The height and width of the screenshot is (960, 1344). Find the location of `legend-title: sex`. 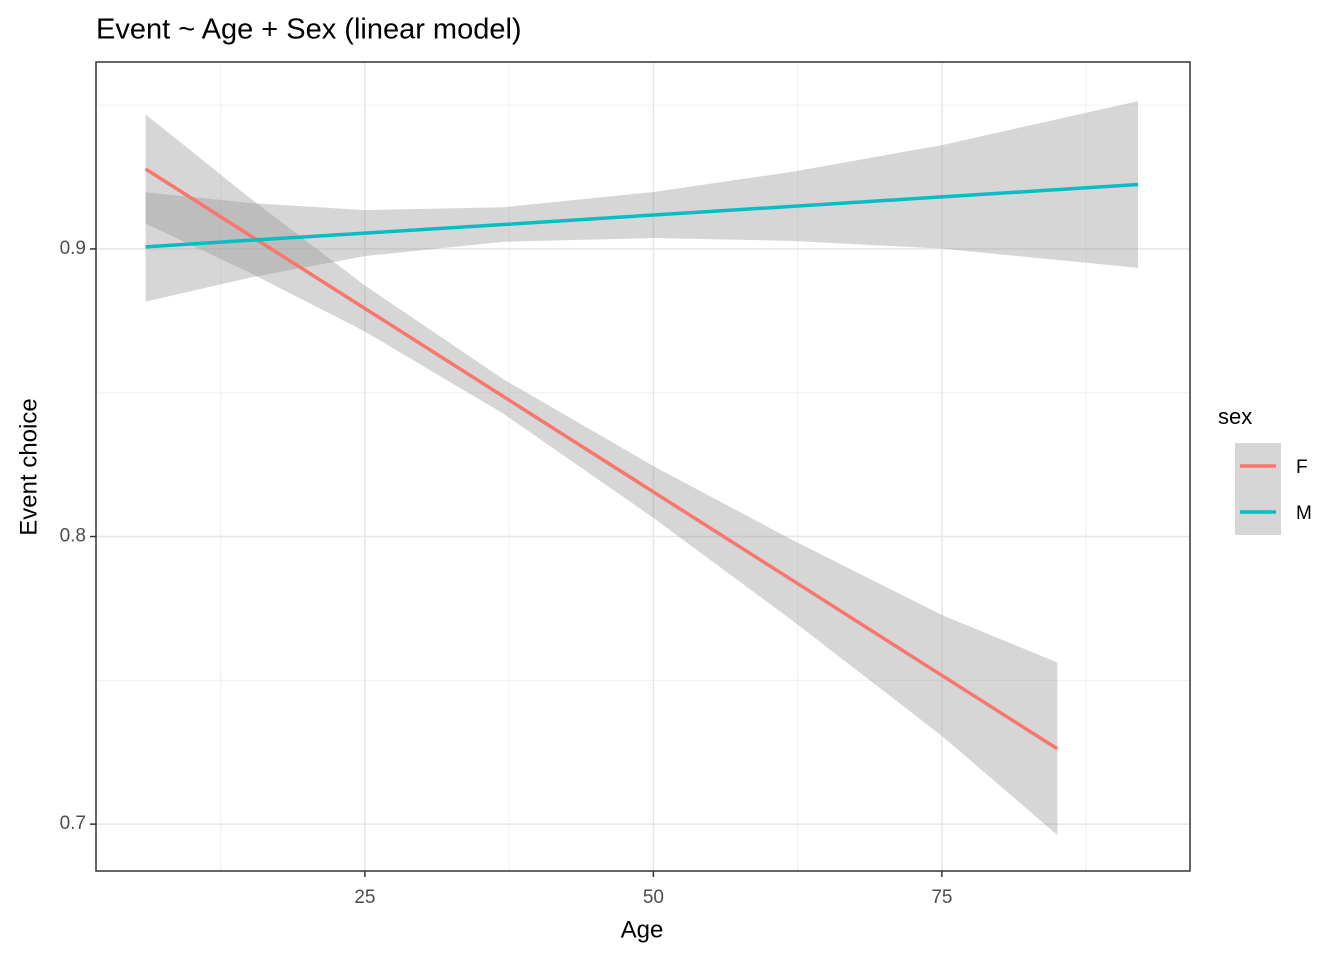

legend-title: sex is located at coordinates (1235, 416).